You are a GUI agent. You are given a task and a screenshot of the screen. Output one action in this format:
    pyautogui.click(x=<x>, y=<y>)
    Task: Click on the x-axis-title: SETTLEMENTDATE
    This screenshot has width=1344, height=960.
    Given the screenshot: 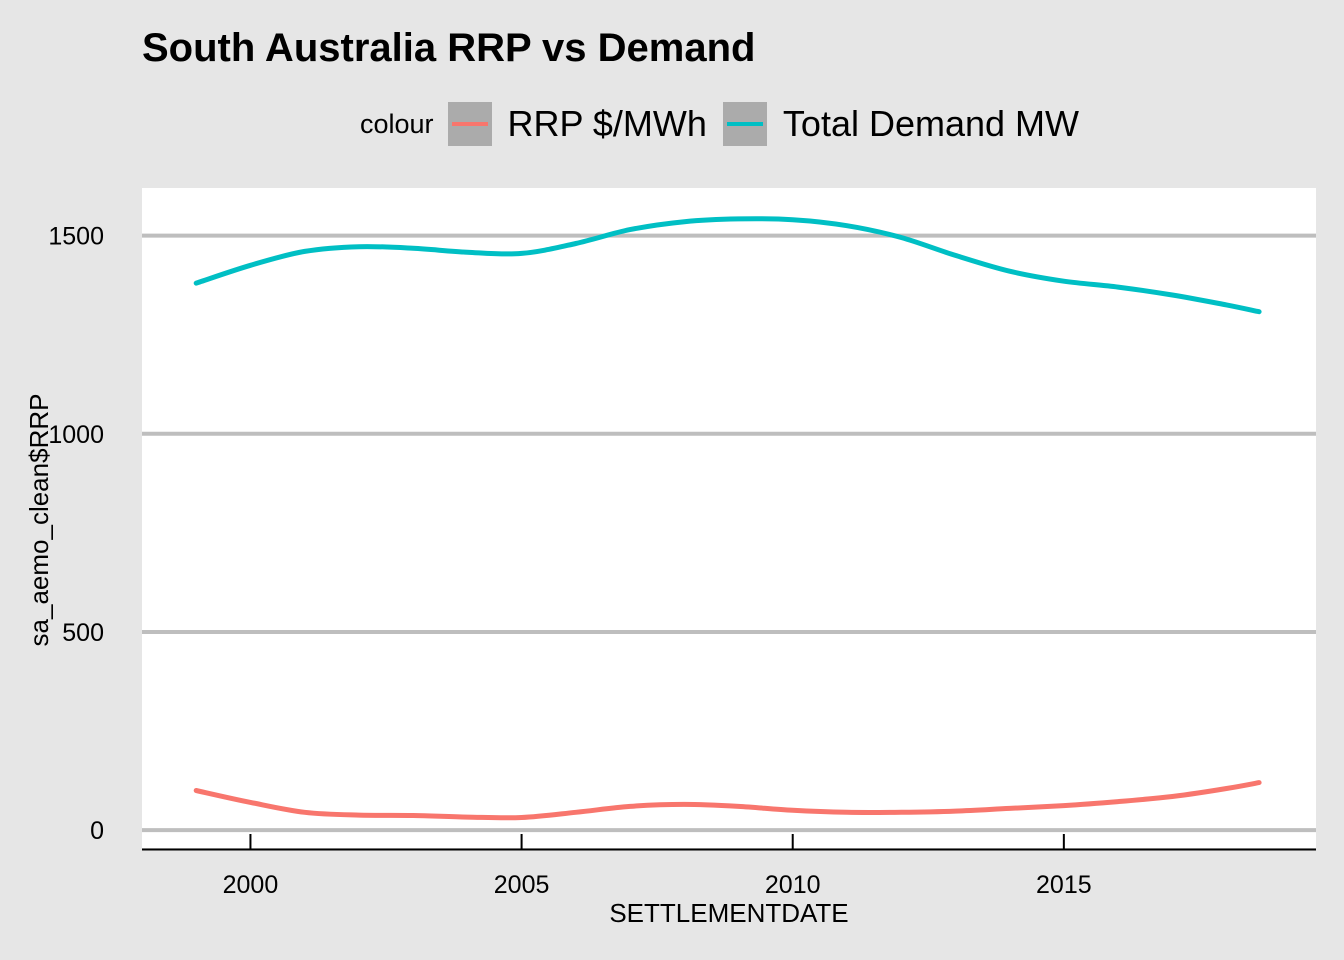 What is the action you would take?
    pyautogui.click(x=728, y=913)
    